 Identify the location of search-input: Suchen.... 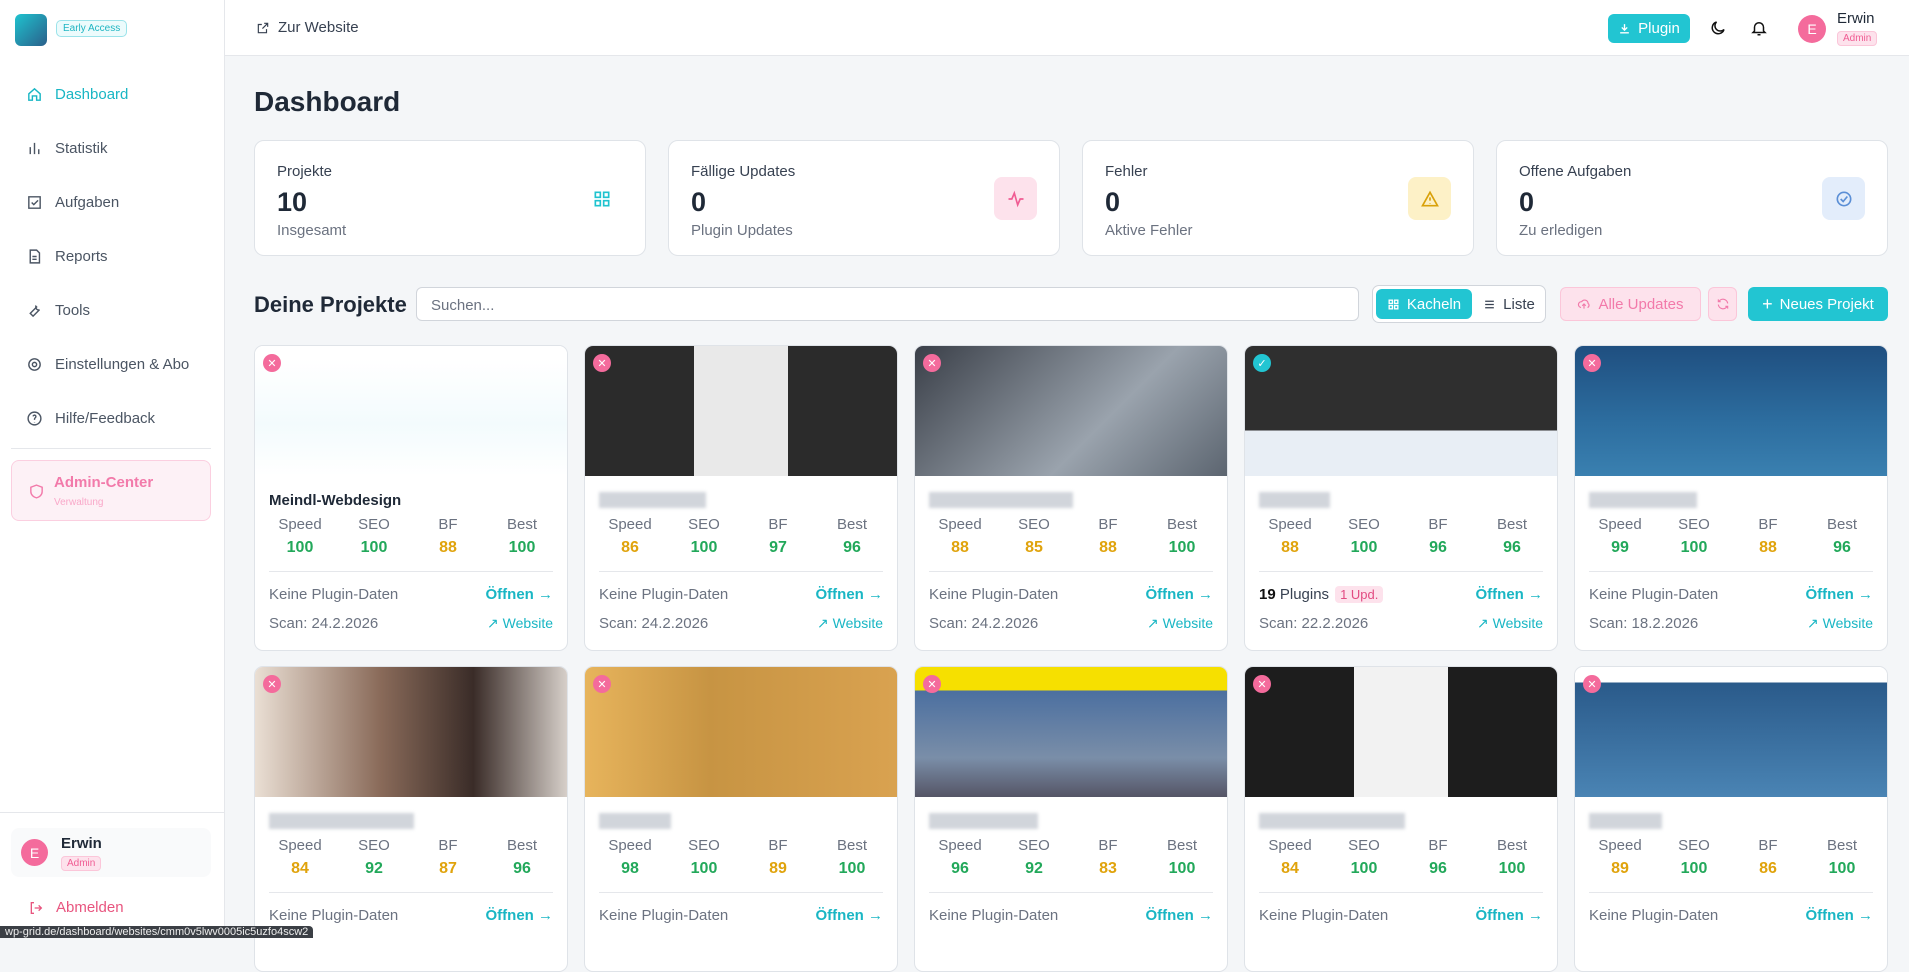
(887, 304).